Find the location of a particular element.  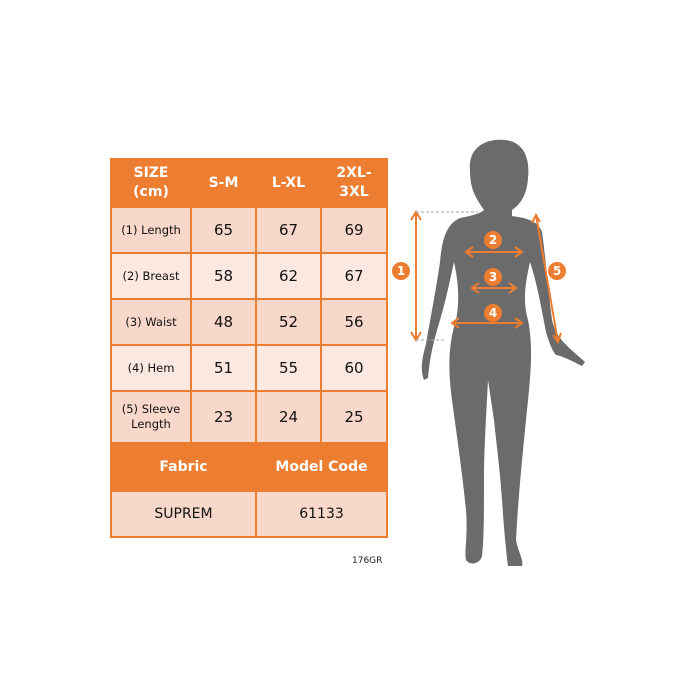

fabric-row: SUPREM 61133 is located at coordinates (249, 514).